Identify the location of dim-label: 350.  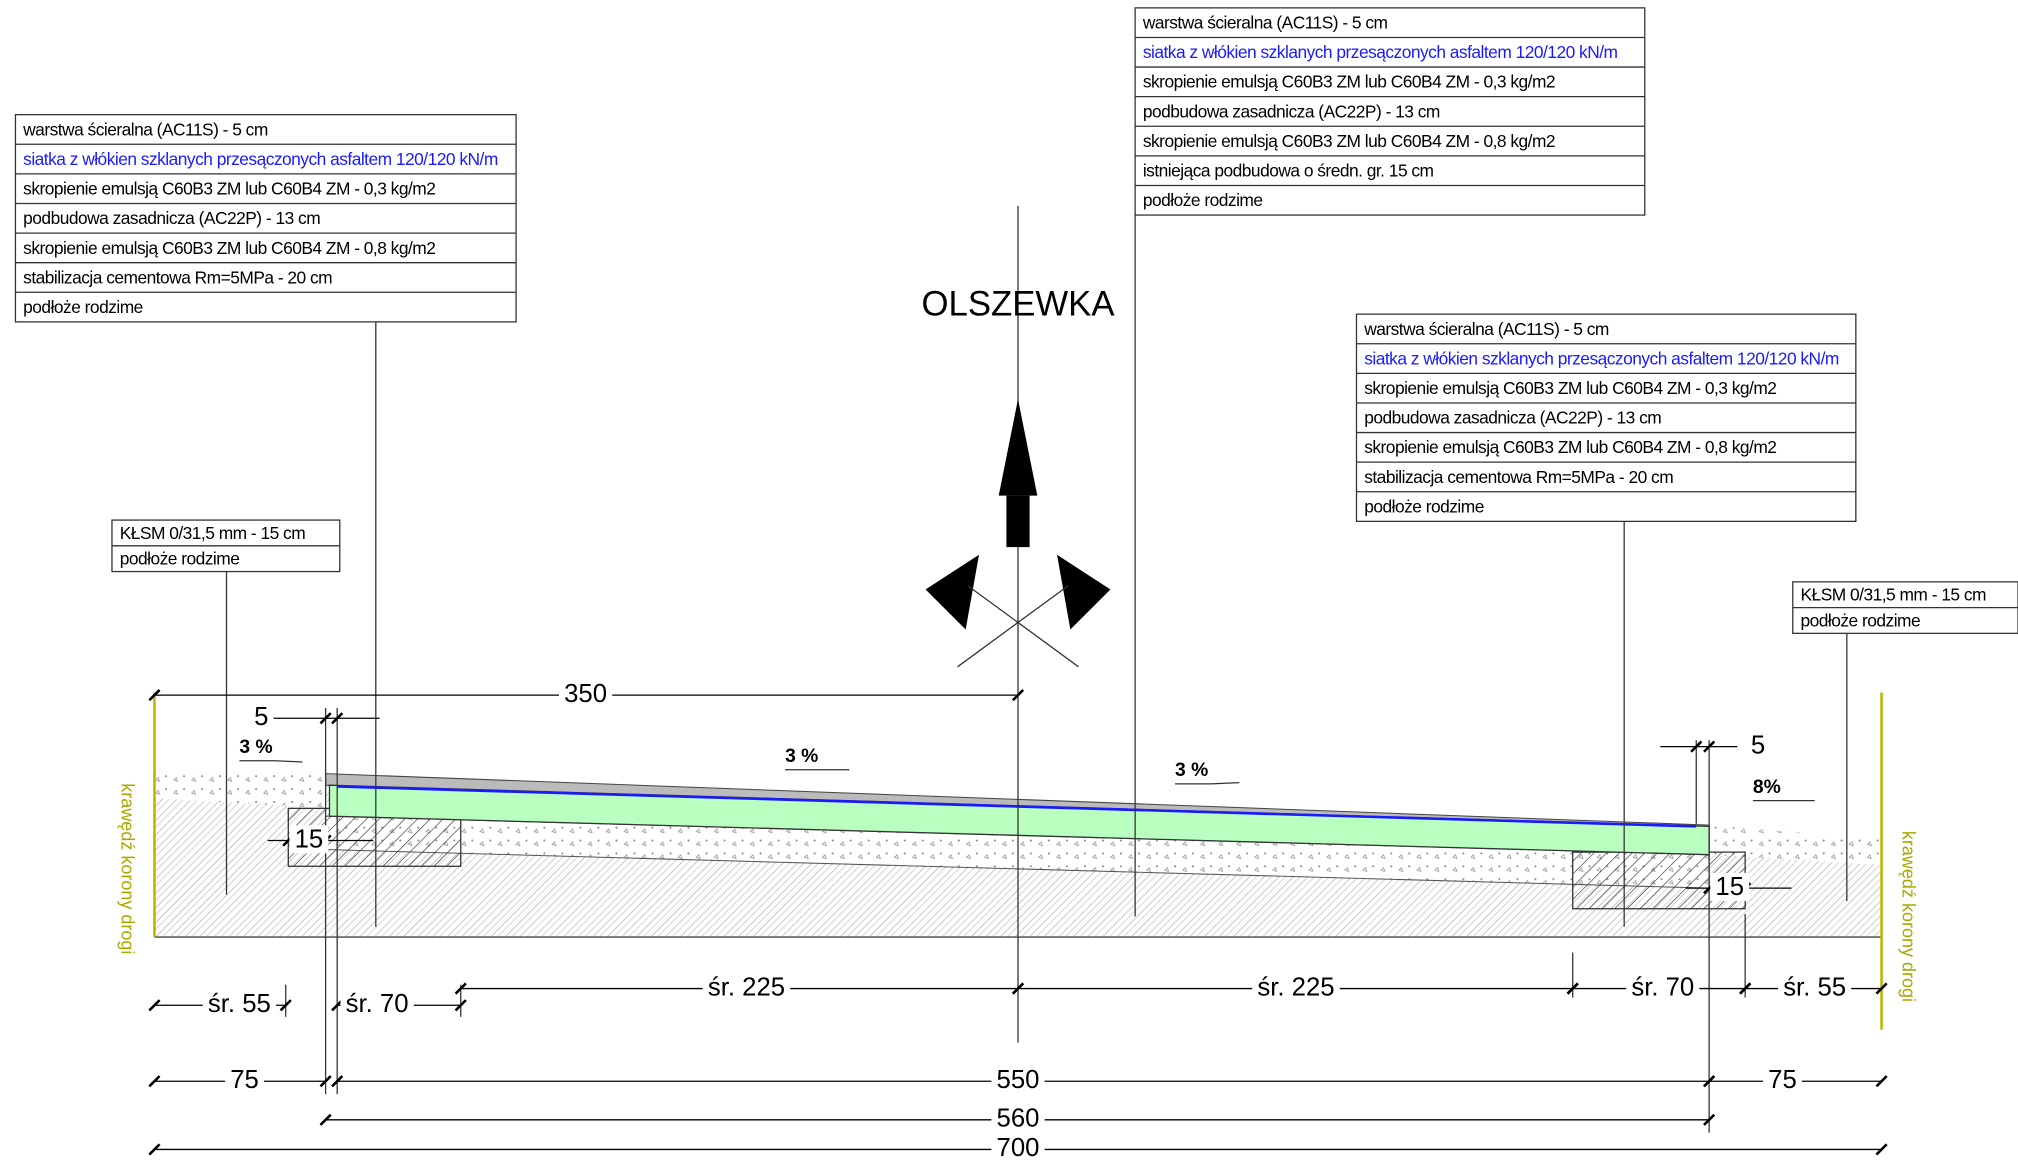
(585, 694).